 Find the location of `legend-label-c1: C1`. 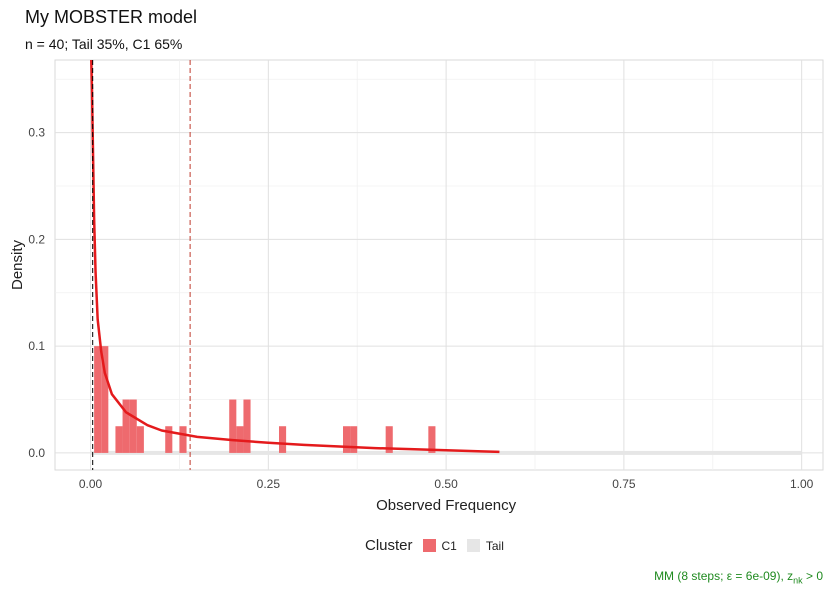

legend-label-c1: C1 is located at coordinates (449, 545).